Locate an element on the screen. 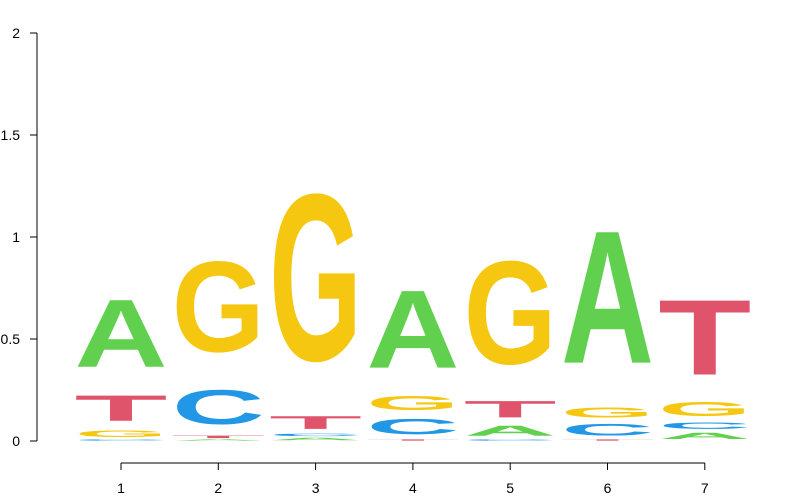  letter-g-pos3: G is located at coordinates (315, 277).